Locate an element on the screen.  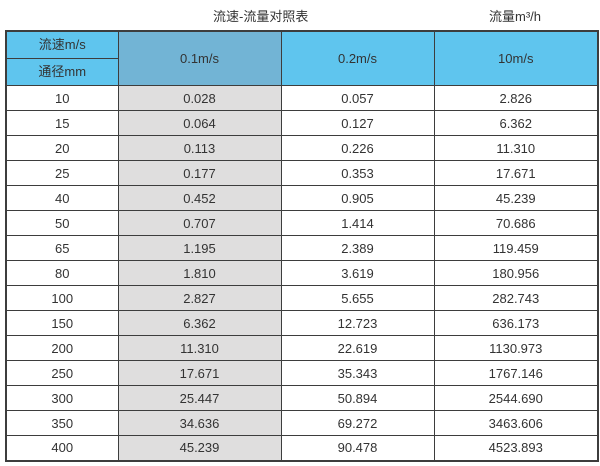
table-row: 300 25.447 50.894 2544.690 is located at coordinates (302, 398).